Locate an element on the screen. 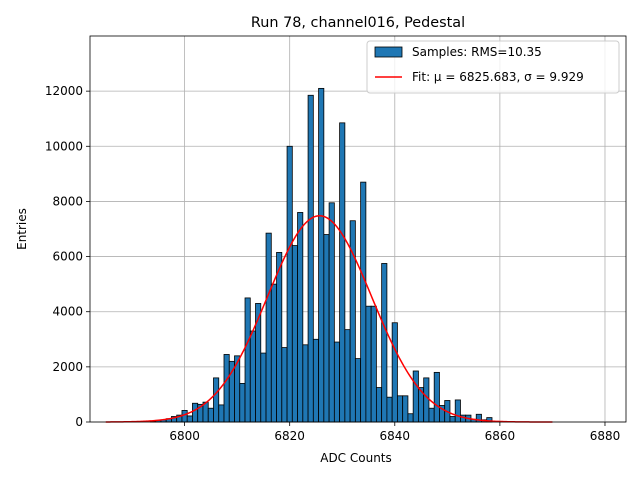 This screenshot has height=480, width=640. y-axis-ticks: 0 2000 4000 6000 8000 10000 12000 is located at coordinates (67, 256).